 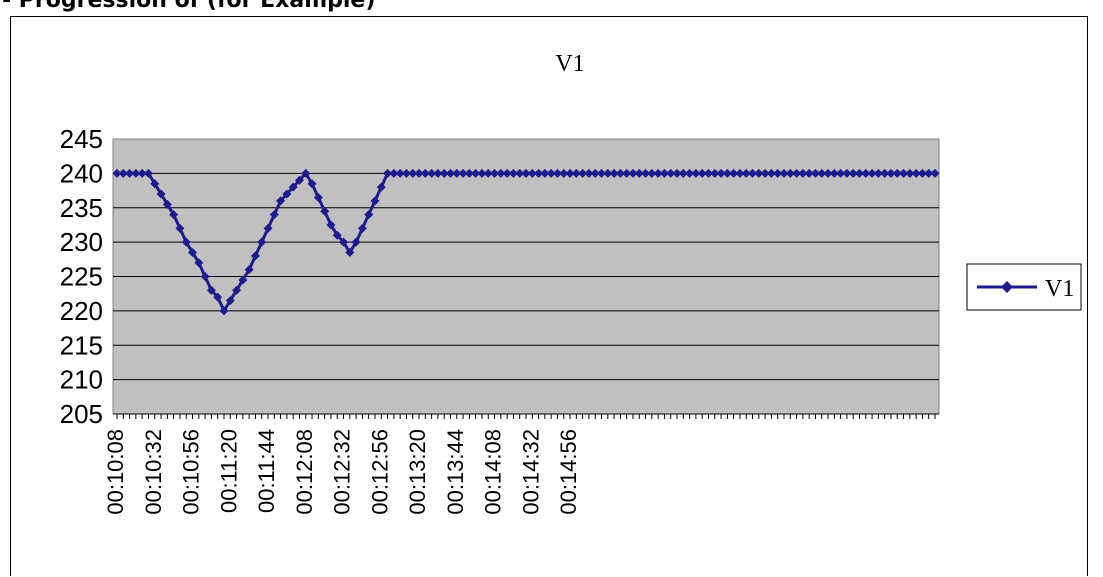 What do you see at coordinates (568, 472) in the screenshot?
I see `x-tick-label-00:14:56: 00:14:56` at bounding box center [568, 472].